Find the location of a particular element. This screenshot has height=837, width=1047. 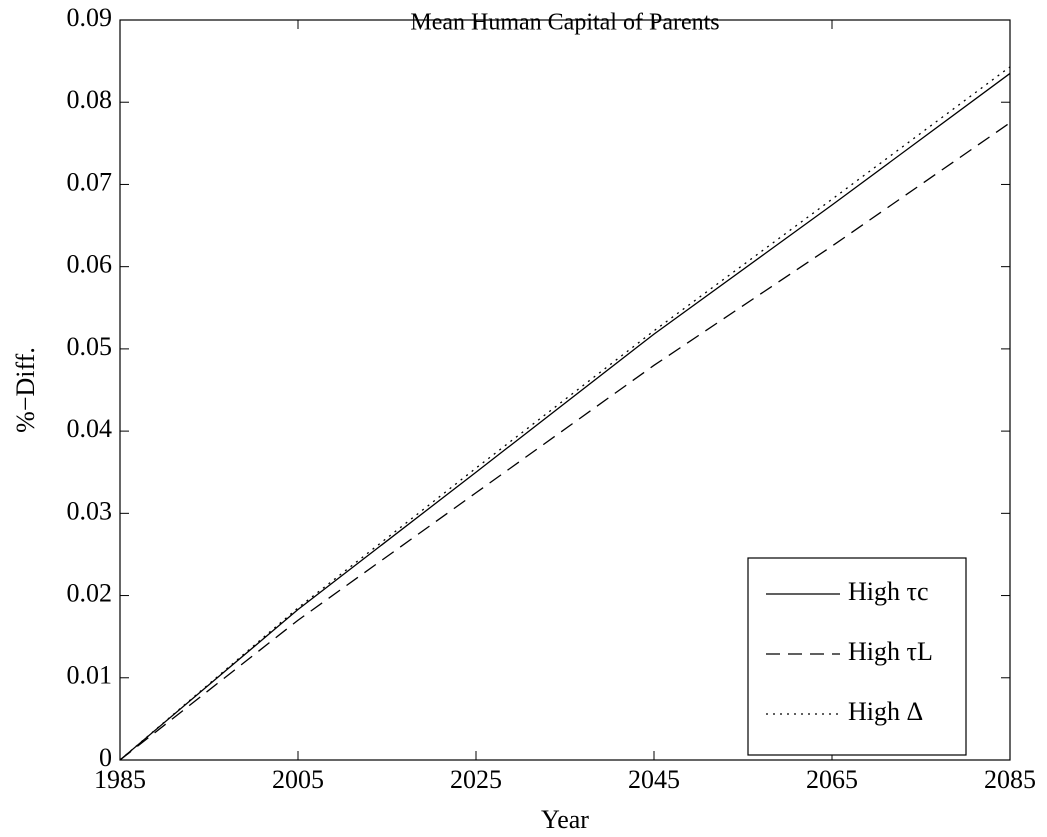

y-tick-label: 0.01 is located at coordinates (90, 675).